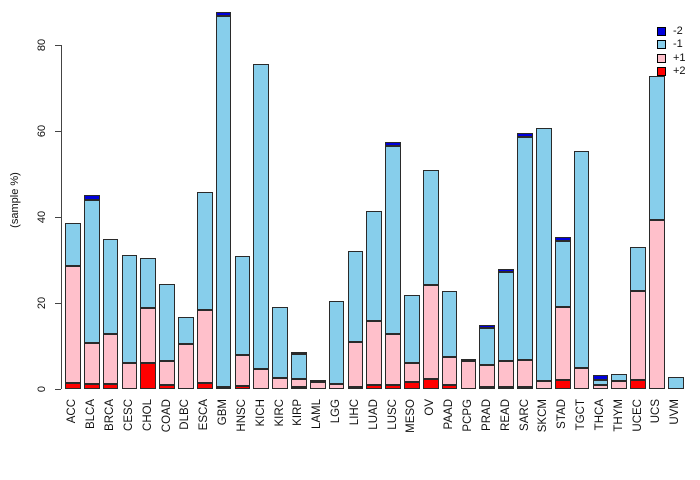 The height and width of the screenshot is (480, 700). Describe the element at coordinates (599, 414) in the screenshot. I see `x-tick-label: THCA` at that location.